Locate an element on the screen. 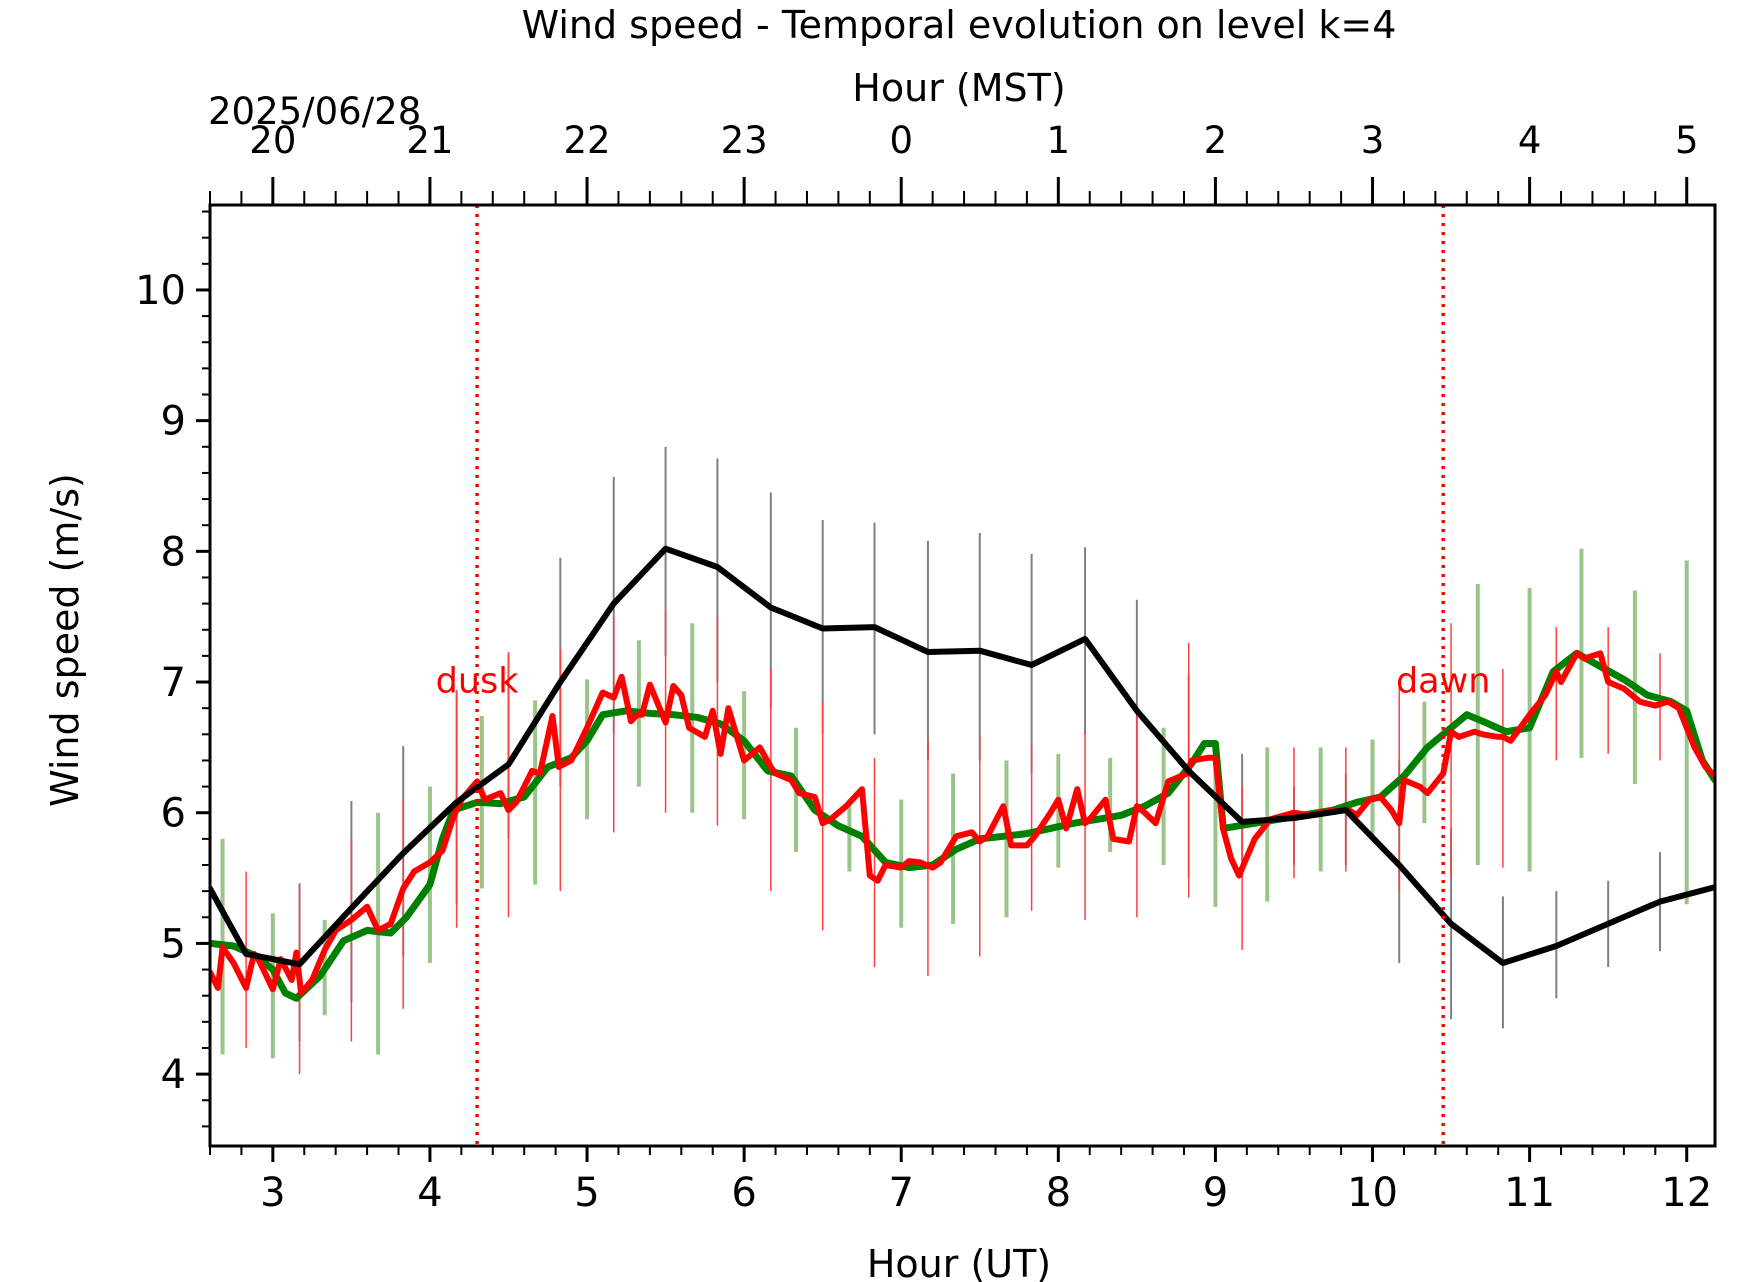 The image size is (1742, 1282). x-tick-label: 7 is located at coordinates (901, 1193).